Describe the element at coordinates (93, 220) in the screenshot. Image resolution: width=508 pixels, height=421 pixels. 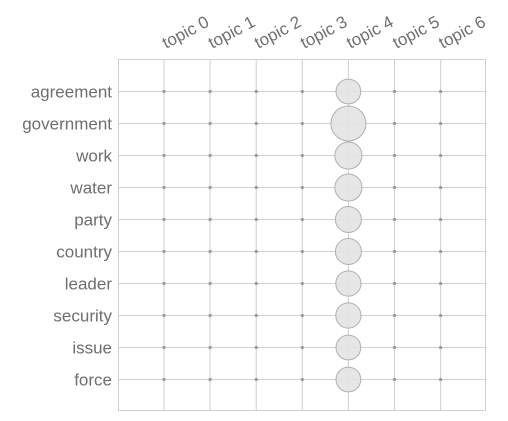
I see `y-tick-label: party` at that location.